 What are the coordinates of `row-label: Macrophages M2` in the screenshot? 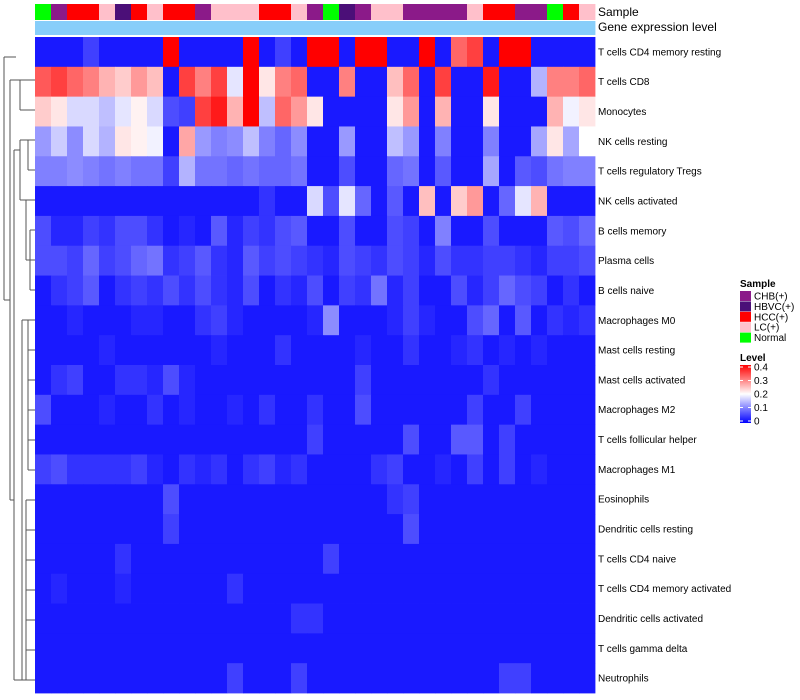 It's located at (637, 410).